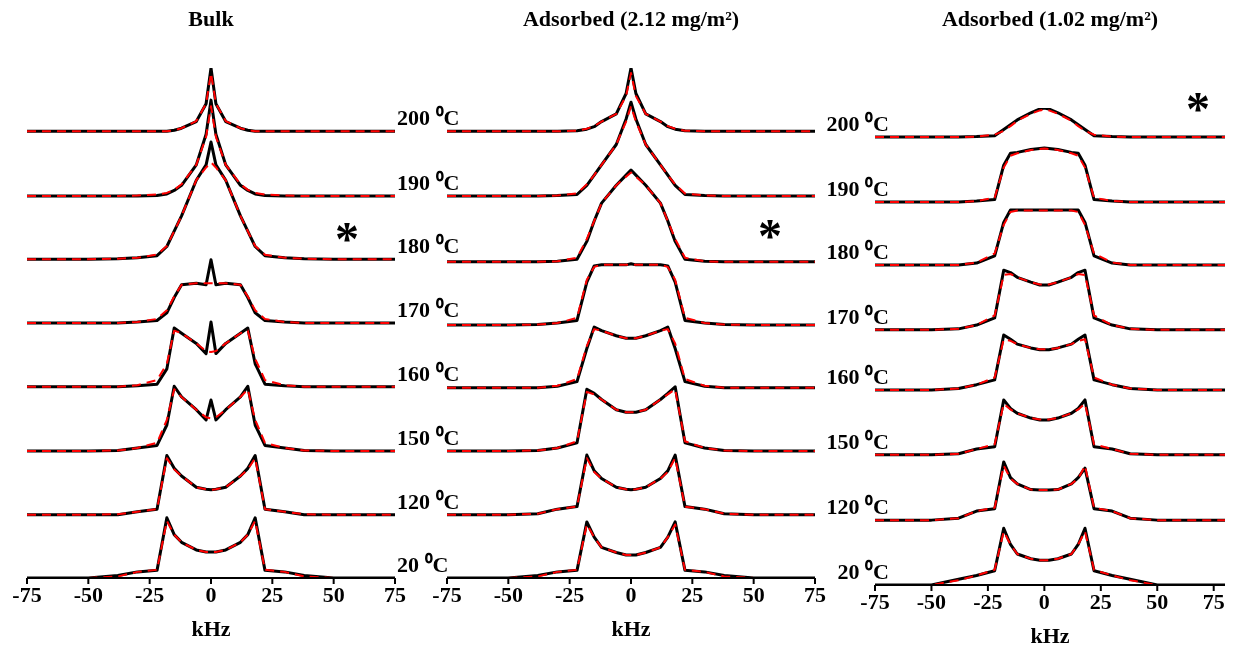 The width and height of the screenshot is (1244, 655). I want to click on chart-title: Adsorbed (1.02 mg/m²), so click(1050, 19).